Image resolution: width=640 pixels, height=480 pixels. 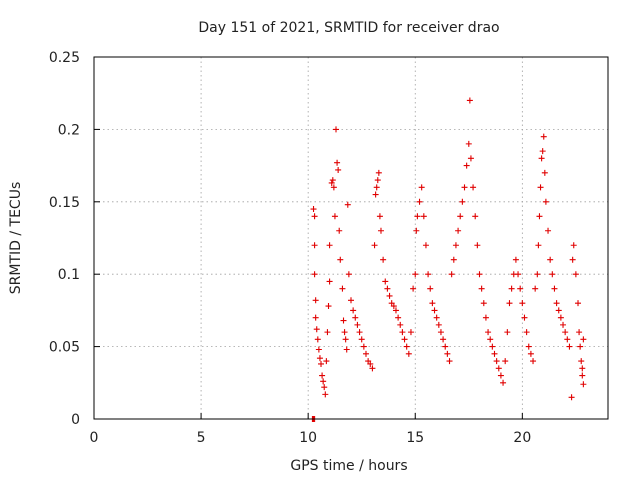 I want to click on y-tick-label: 0.25, so click(x=64, y=58).